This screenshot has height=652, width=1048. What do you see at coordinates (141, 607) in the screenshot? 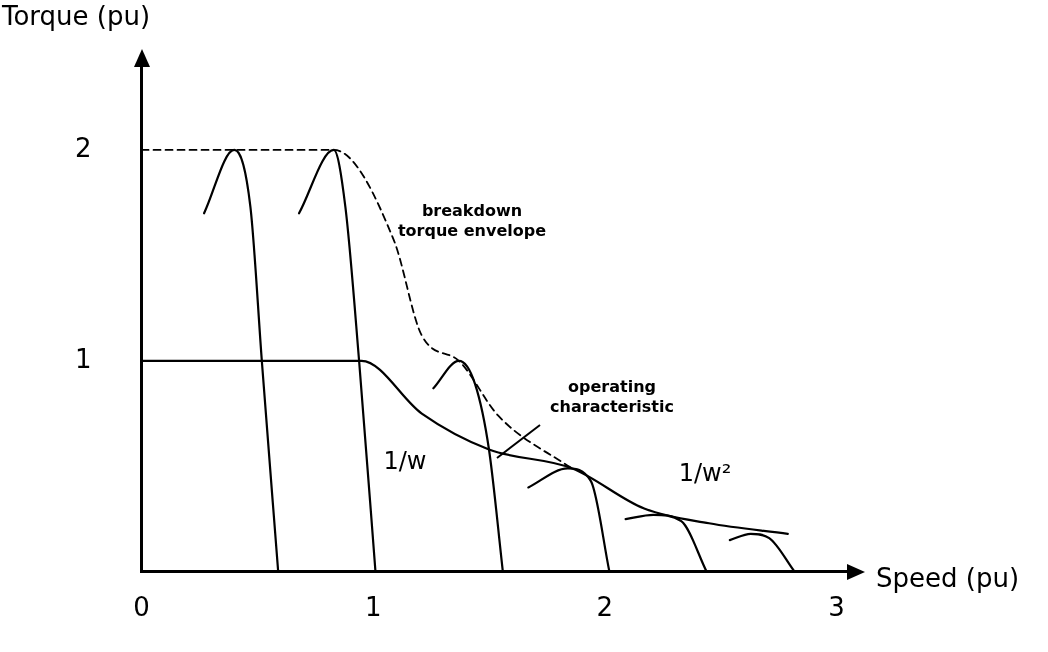
I see `x-tick-label: 0` at bounding box center [141, 607].